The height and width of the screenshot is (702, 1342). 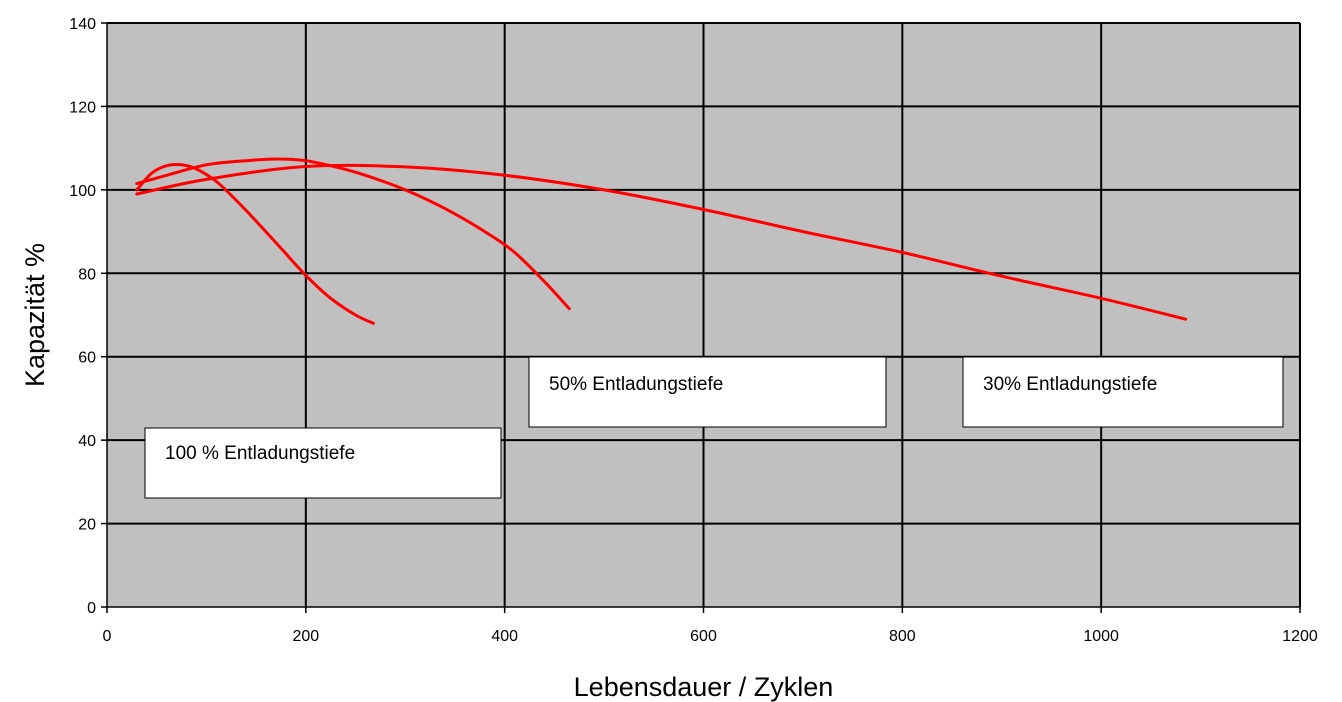 What do you see at coordinates (87, 525) in the screenshot?
I see `y-tick-label: 20` at bounding box center [87, 525].